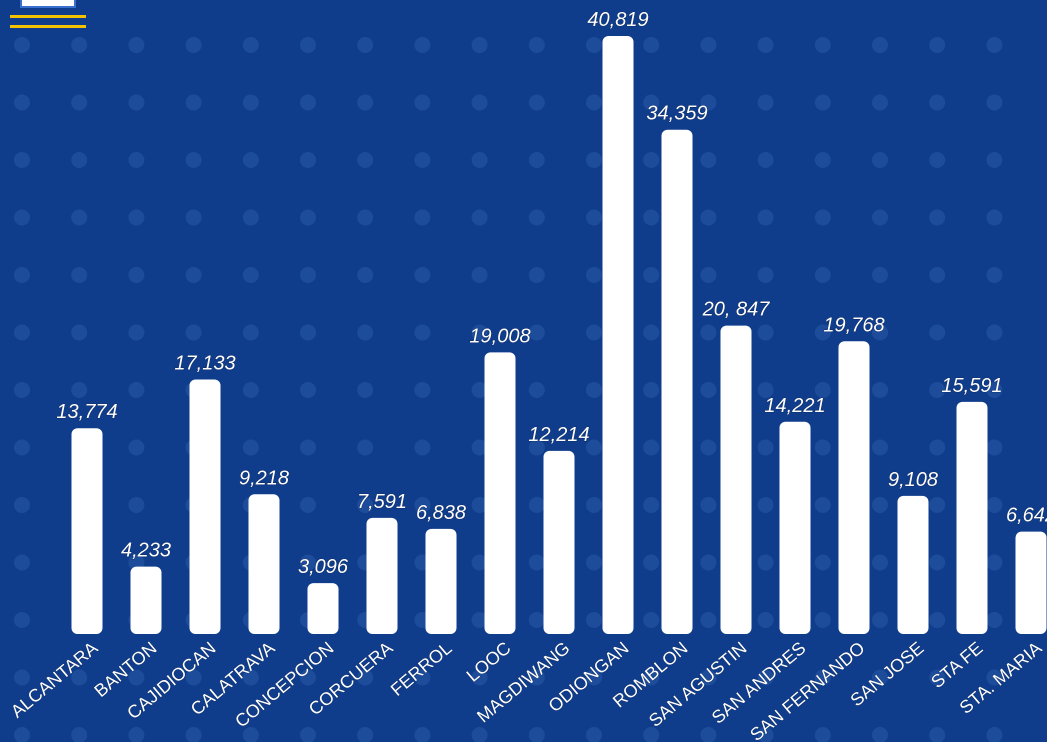 The height and width of the screenshot is (742, 1047). What do you see at coordinates (499, 336) in the screenshot?
I see `value-label: 19,008` at bounding box center [499, 336].